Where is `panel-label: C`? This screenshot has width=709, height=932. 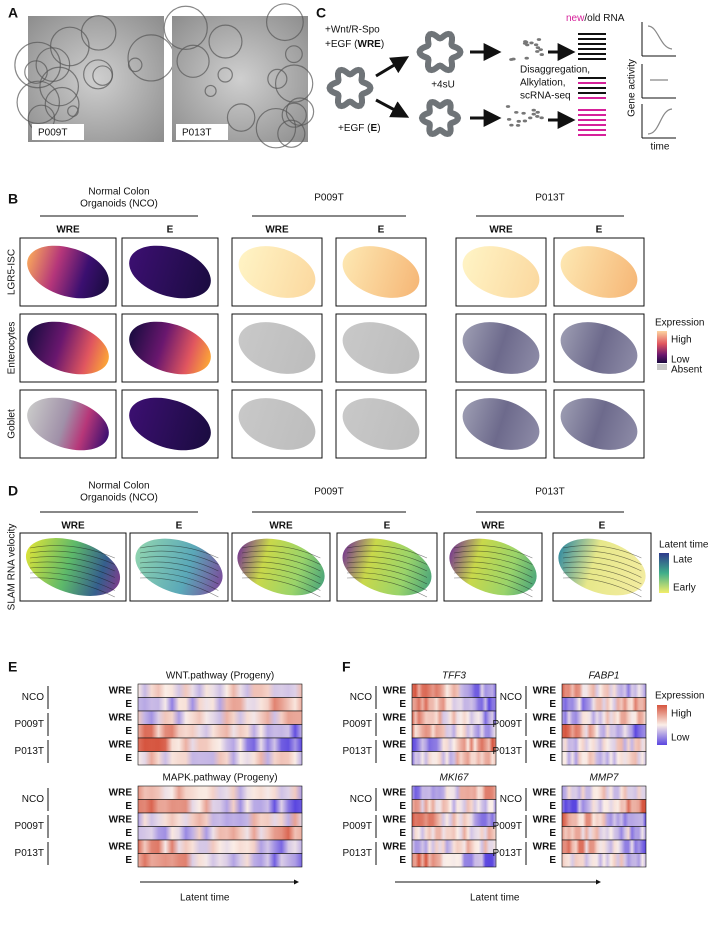
panel-label: C is located at coordinates (321, 13).